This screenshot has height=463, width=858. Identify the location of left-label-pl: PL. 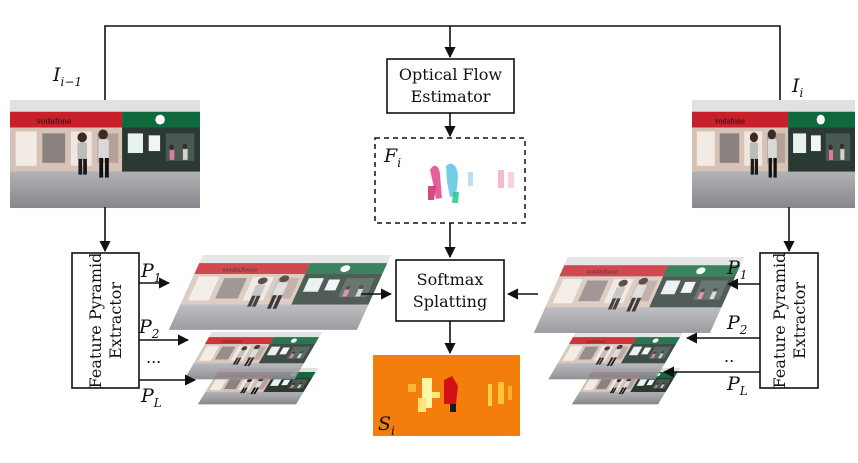
(151, 397).